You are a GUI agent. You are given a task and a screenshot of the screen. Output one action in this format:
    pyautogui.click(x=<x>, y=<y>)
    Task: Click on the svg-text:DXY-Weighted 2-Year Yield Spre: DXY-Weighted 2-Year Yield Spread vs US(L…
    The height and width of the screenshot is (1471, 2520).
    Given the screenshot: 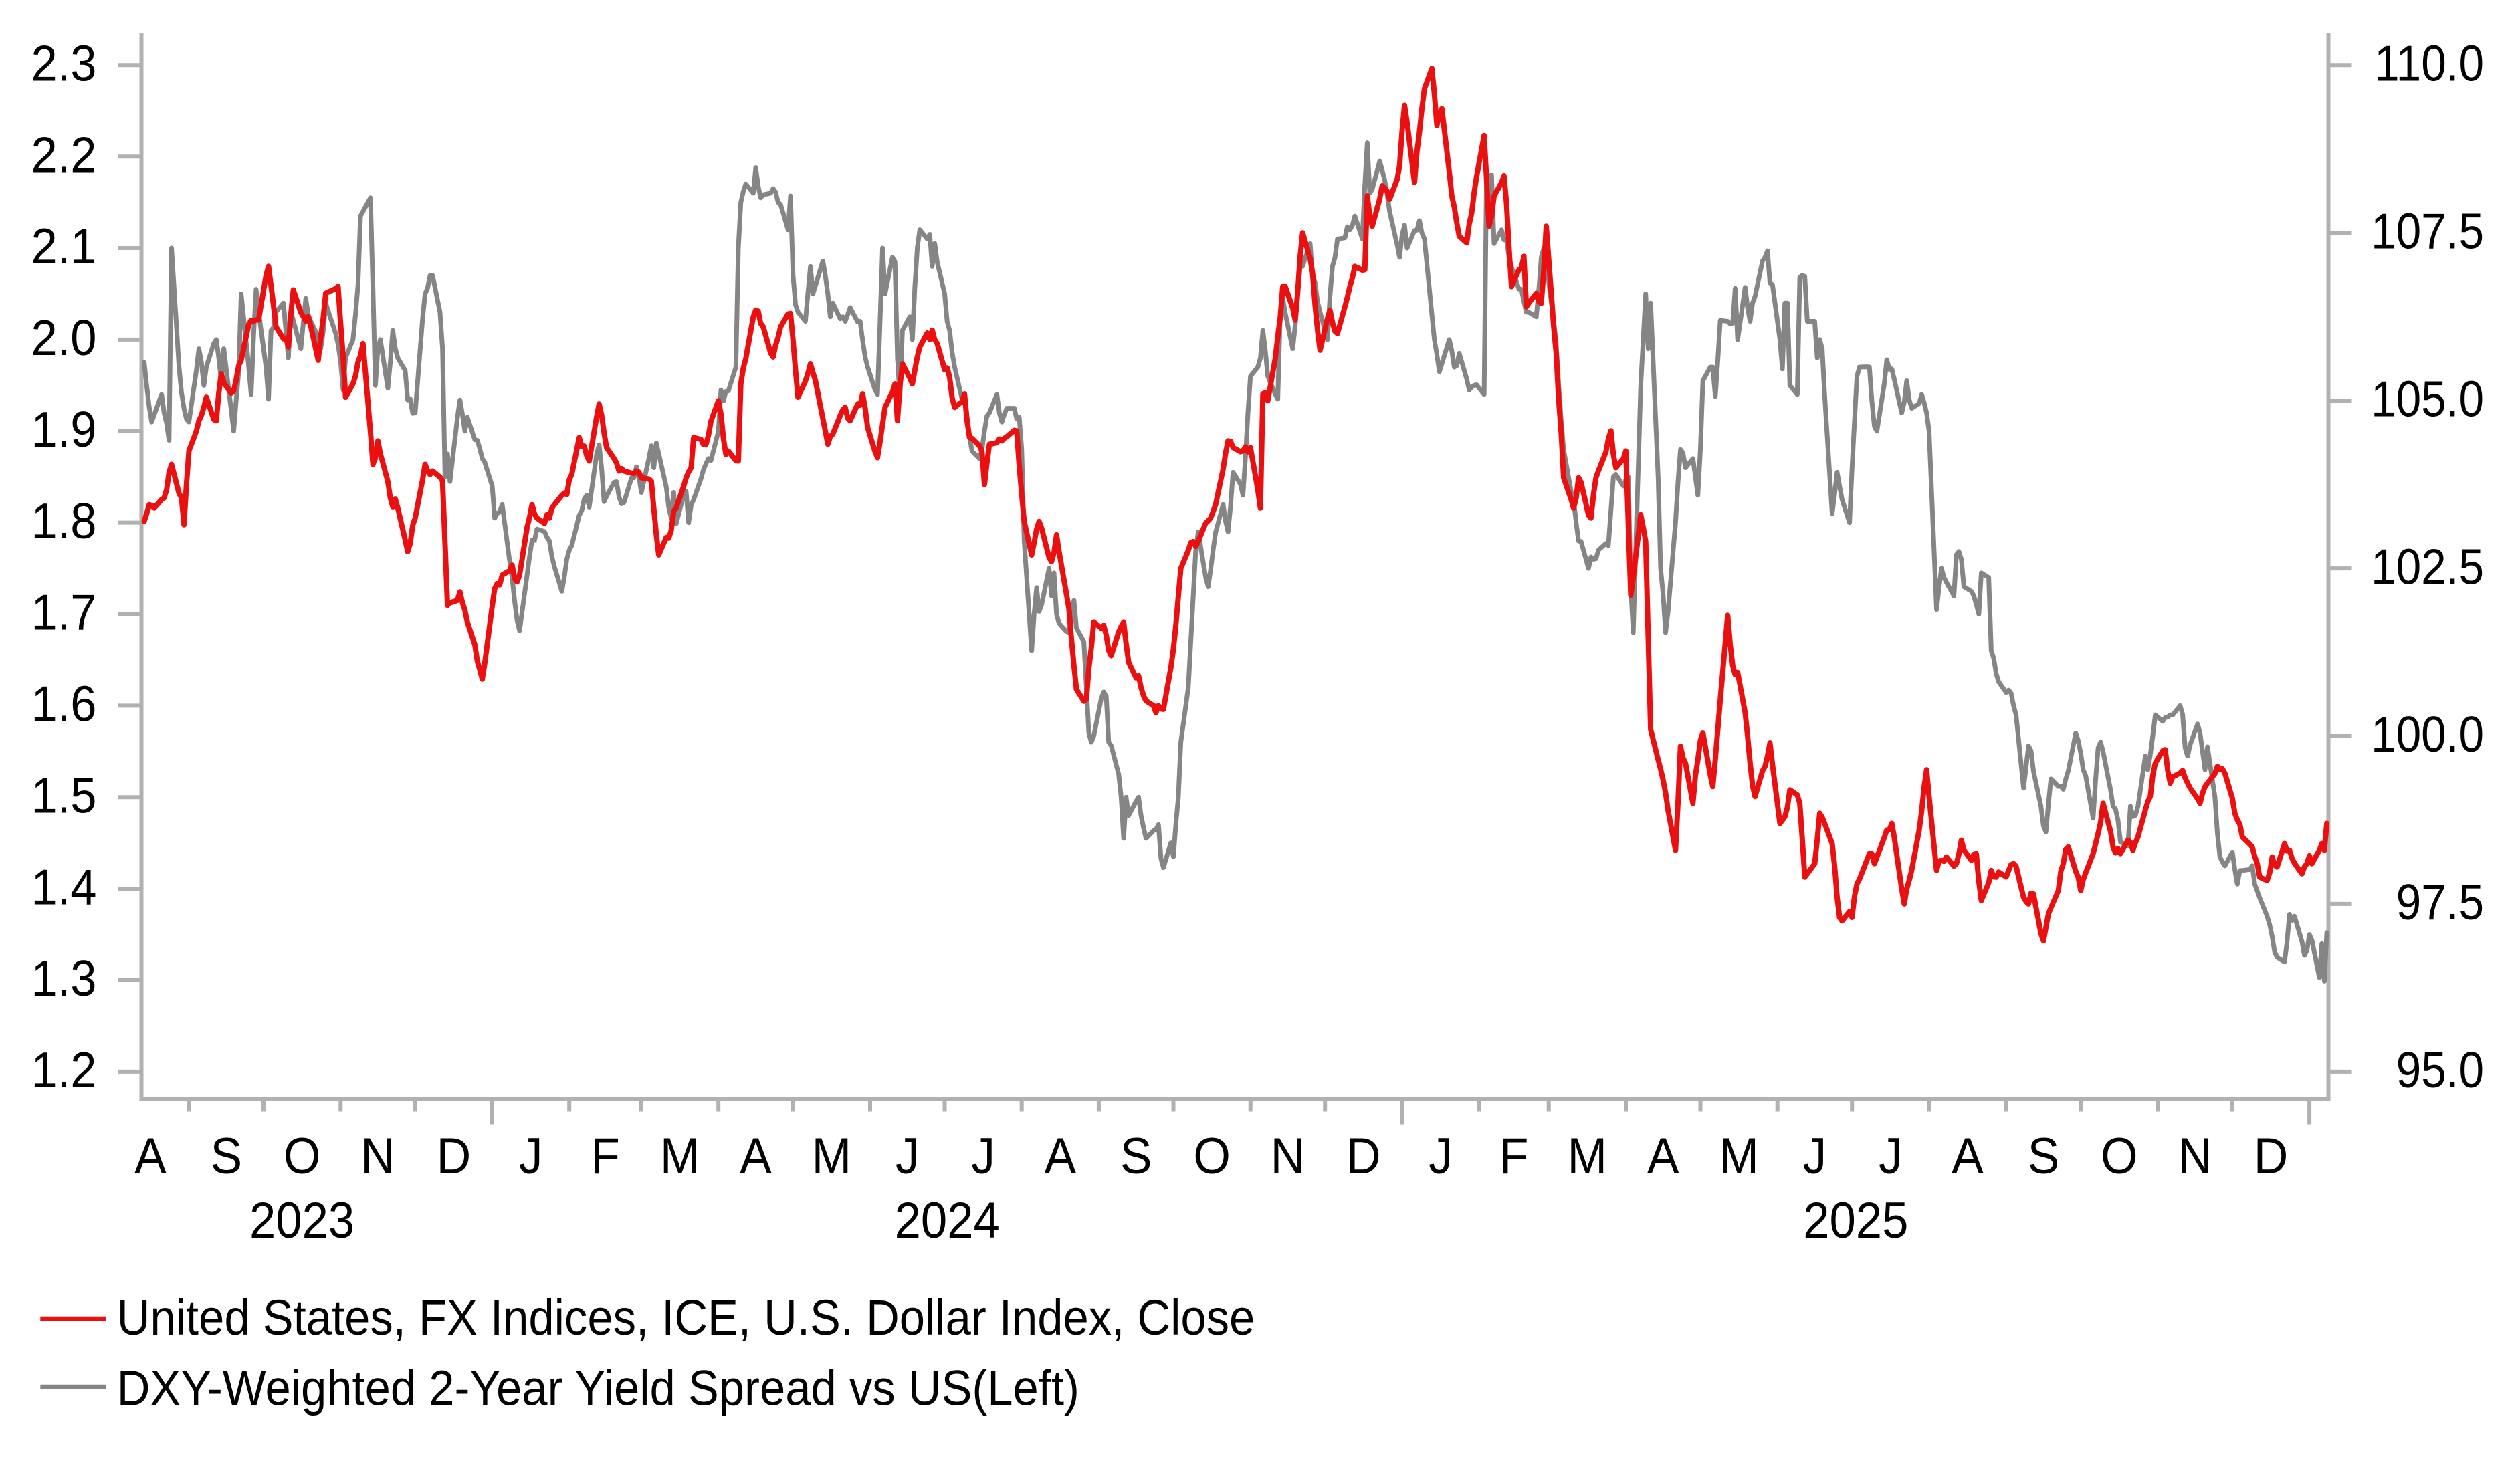 What is the action you would take?
    pyautogui.click(x=598, y=1388)
    